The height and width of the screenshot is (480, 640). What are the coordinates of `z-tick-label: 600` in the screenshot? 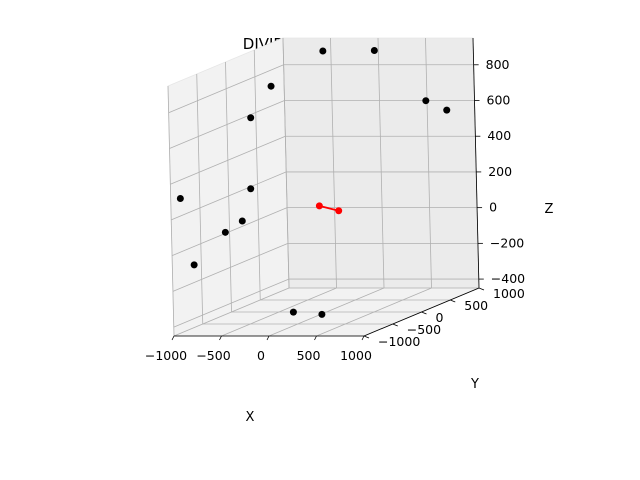 It's located at (499, 100).